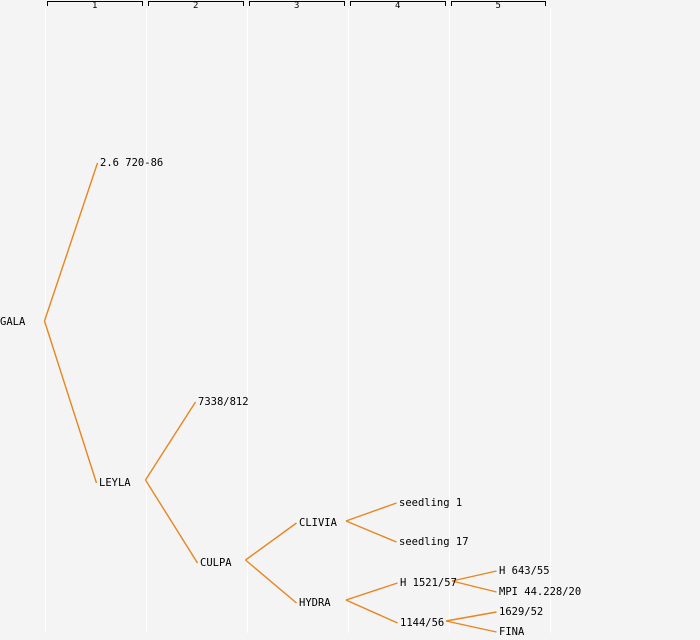  What do you see at coordinates (132, 162) in the screenshot?
I see `tree-node-n720: 2.6 720-86` at bounding box center [132, 162].